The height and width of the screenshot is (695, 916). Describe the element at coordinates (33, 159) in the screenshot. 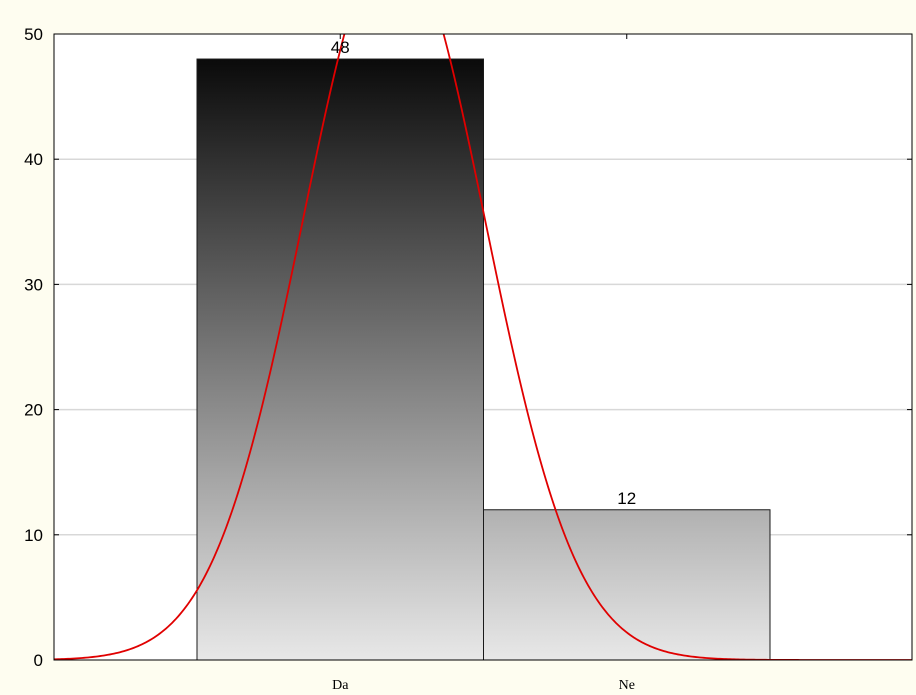

I see `y-tick-label: 40` at that location.